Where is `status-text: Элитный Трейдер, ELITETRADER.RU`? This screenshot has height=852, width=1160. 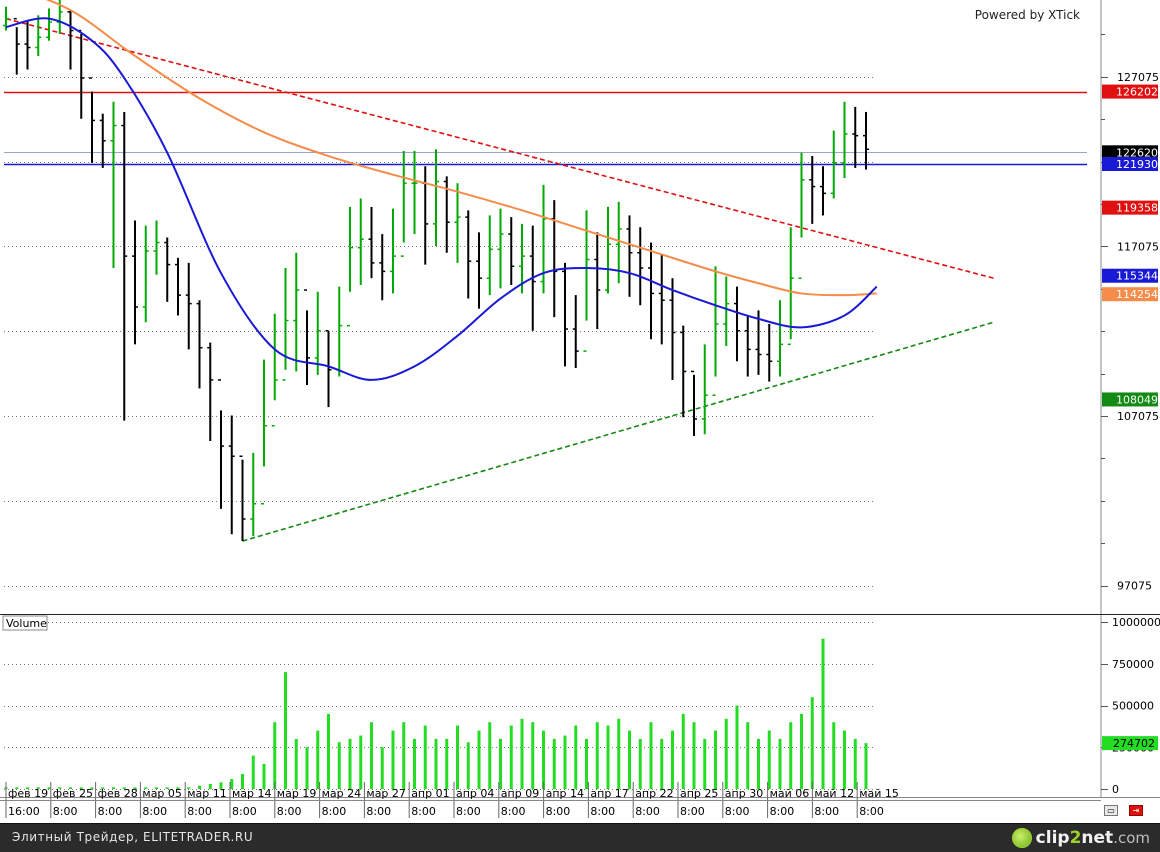
status-text: Элитный Трейдер, ELITETRADER.RU is located at coordinates (133, 837).